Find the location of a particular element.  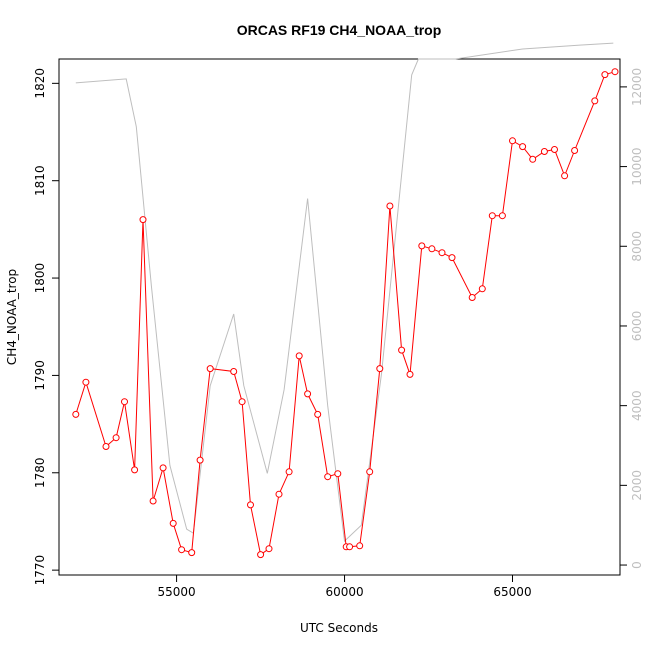

y2-tick-label: 0 is located at coordinates (637, 565).